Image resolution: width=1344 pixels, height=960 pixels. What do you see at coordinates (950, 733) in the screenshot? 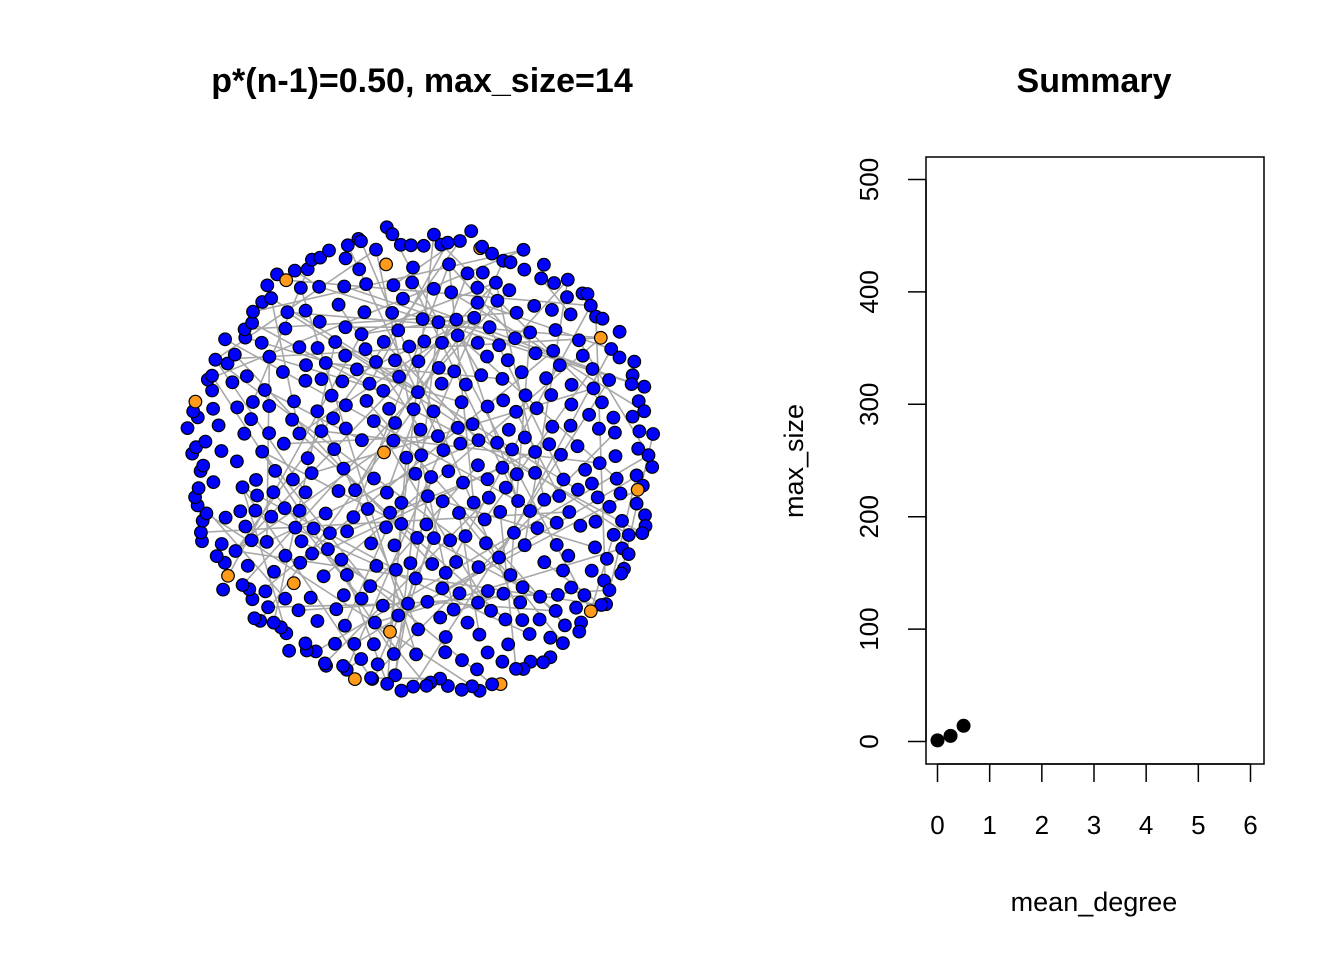
I see `scatter-points` at bounding box center [950, 733].